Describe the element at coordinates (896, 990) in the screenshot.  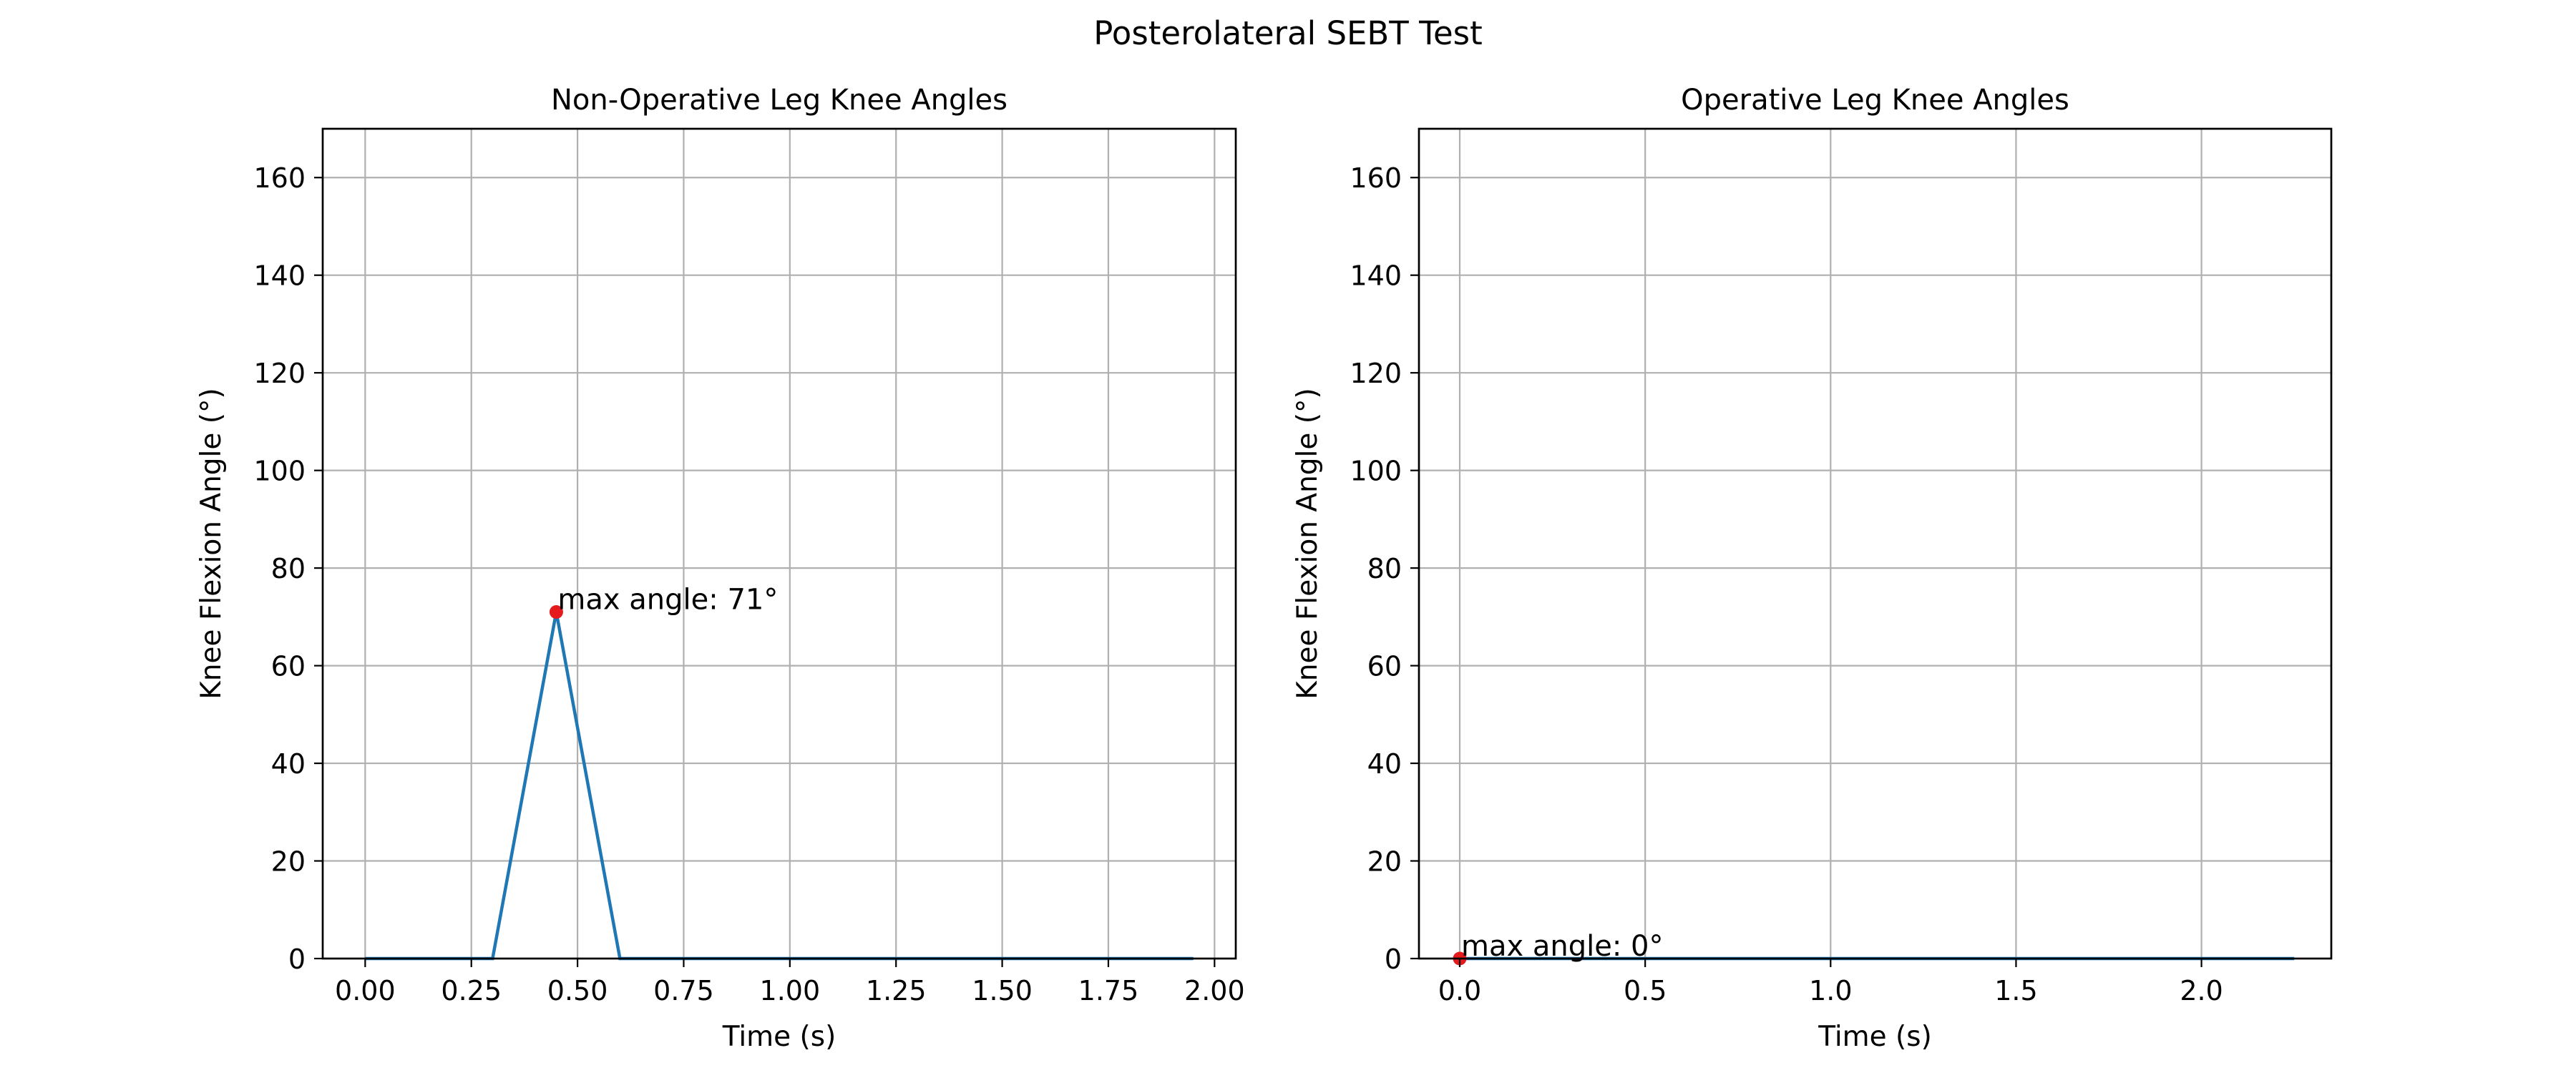
I see `x-tick-label: 1.25` at that location.